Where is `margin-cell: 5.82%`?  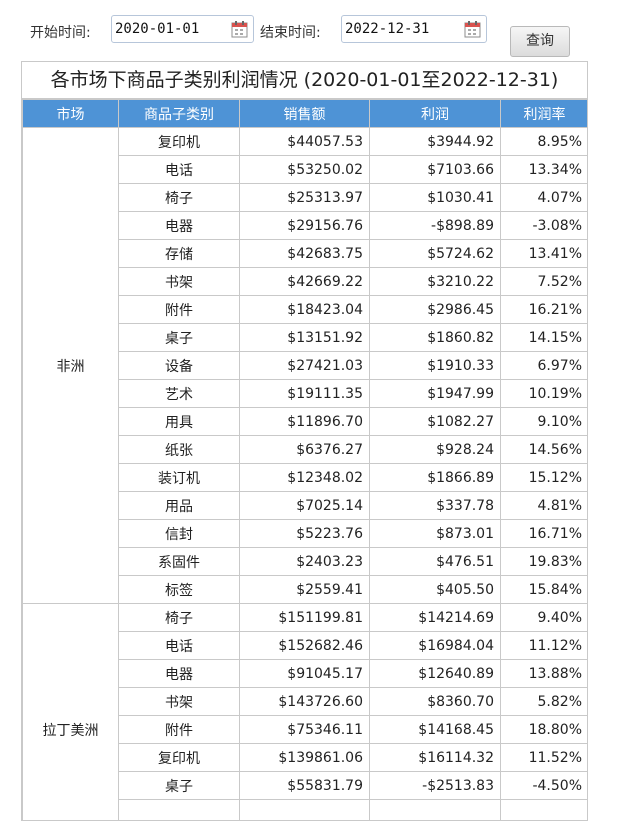
margin-cell: 5.82% is located at coordinates (545, 702).